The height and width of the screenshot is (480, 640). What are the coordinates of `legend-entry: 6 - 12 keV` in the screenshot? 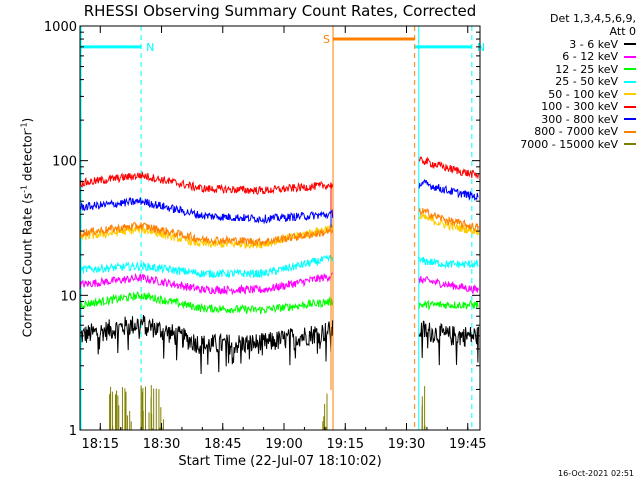 It's located at (557, 57).